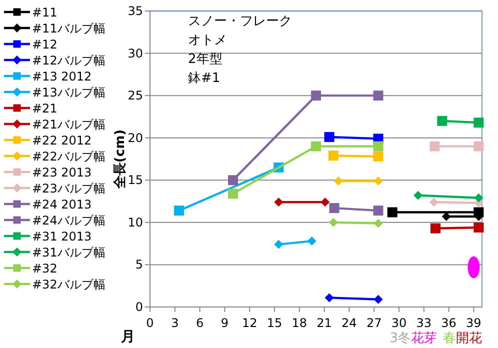 The height and width of the screenshot is (348, 498). I want to click on legend-label: #13 2012, so click(62, 77).